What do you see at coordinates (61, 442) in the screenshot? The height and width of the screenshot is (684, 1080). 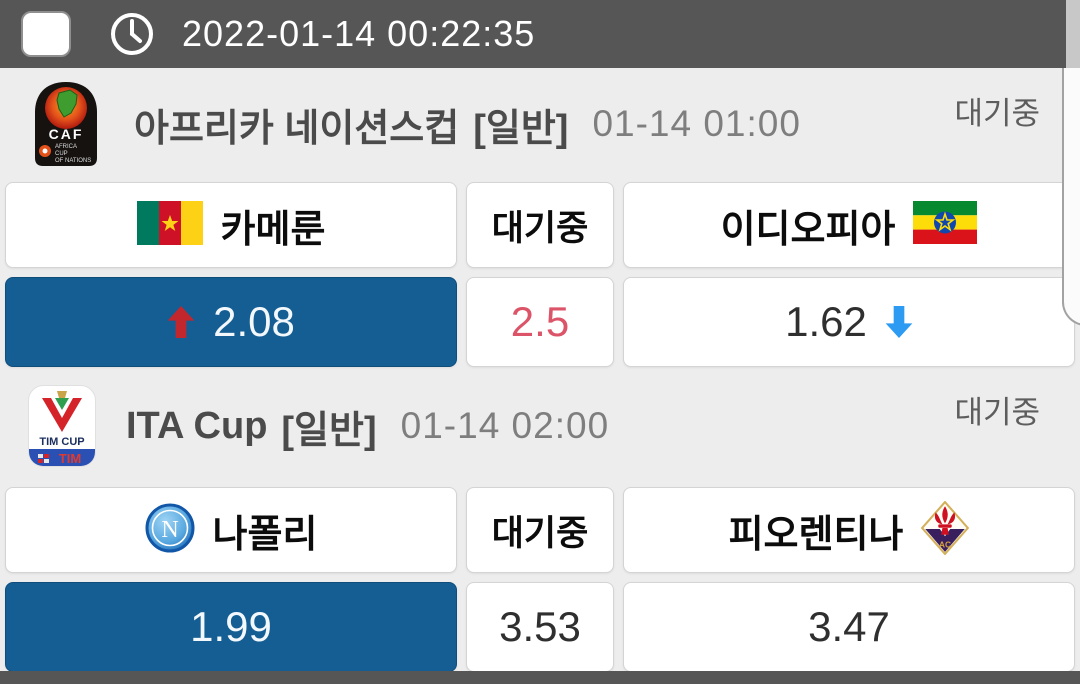 I see `svg-text: TIM CUP` at bounding box center [61, 442].